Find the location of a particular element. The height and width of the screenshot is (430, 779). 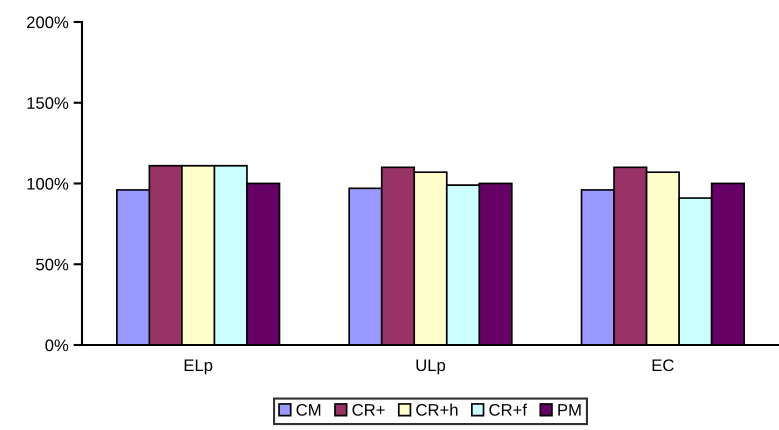

x-tick-label: ULp is located at coordinates (431, 367).